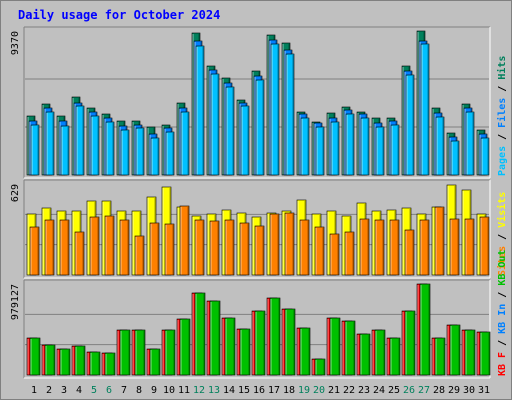  I want to click on x-tick-label-day-11: 11, so click(184, 390).